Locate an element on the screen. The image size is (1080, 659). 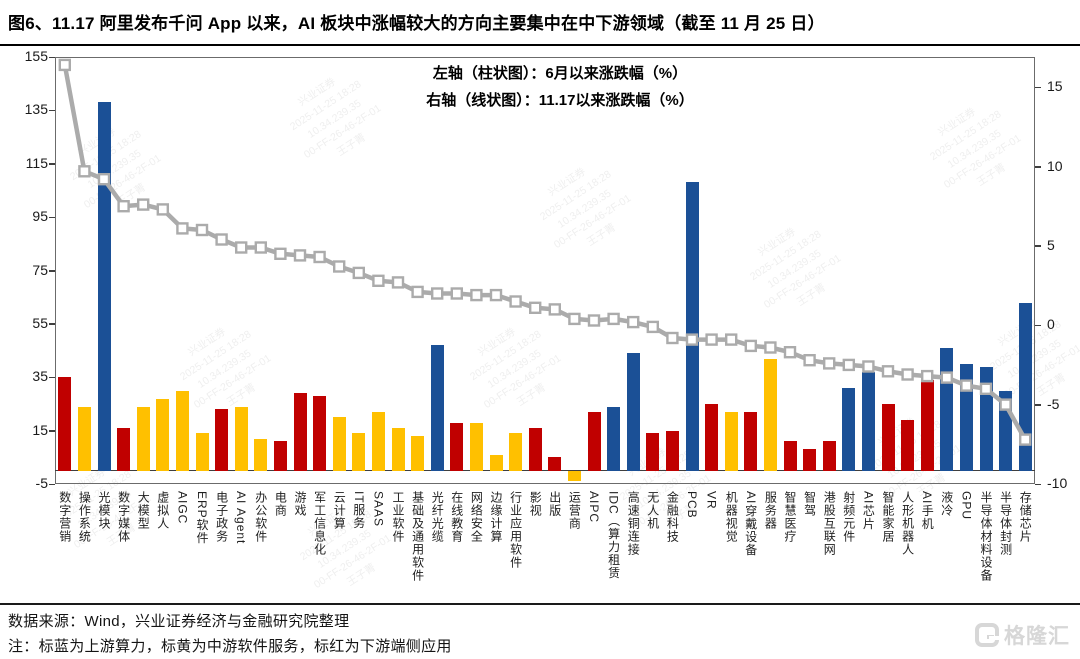
x-axis-label: 边缘计算 is located at coordinates (496, 517).